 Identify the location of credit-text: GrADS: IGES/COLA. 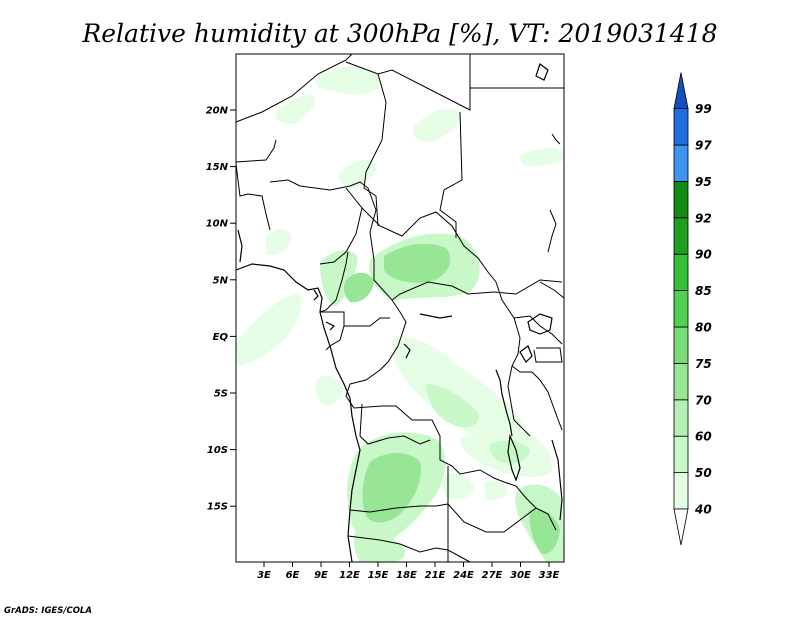
(48, 611).